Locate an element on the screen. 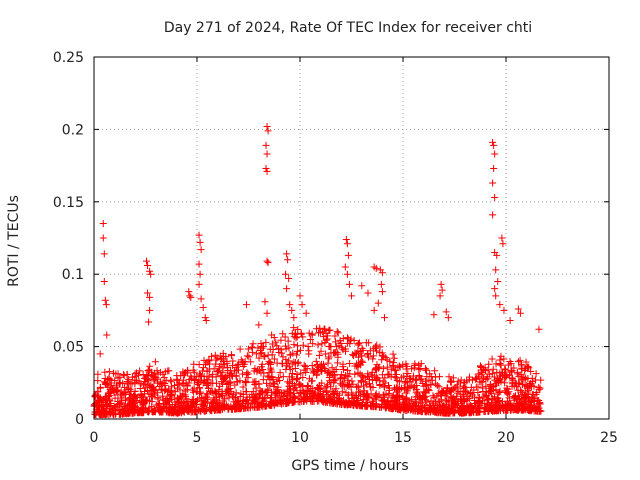 This screenshot has height=480, width=640. x-tick-label: 5 is located at coordinates (197, 438).